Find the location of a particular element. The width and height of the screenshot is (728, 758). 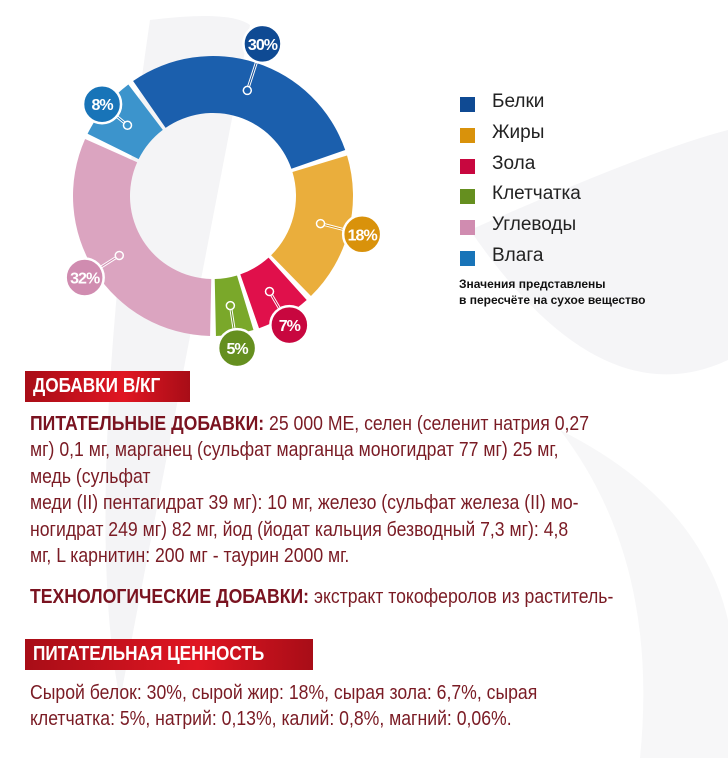

note-line: Значения представлены is located at coordinates (532, 284).